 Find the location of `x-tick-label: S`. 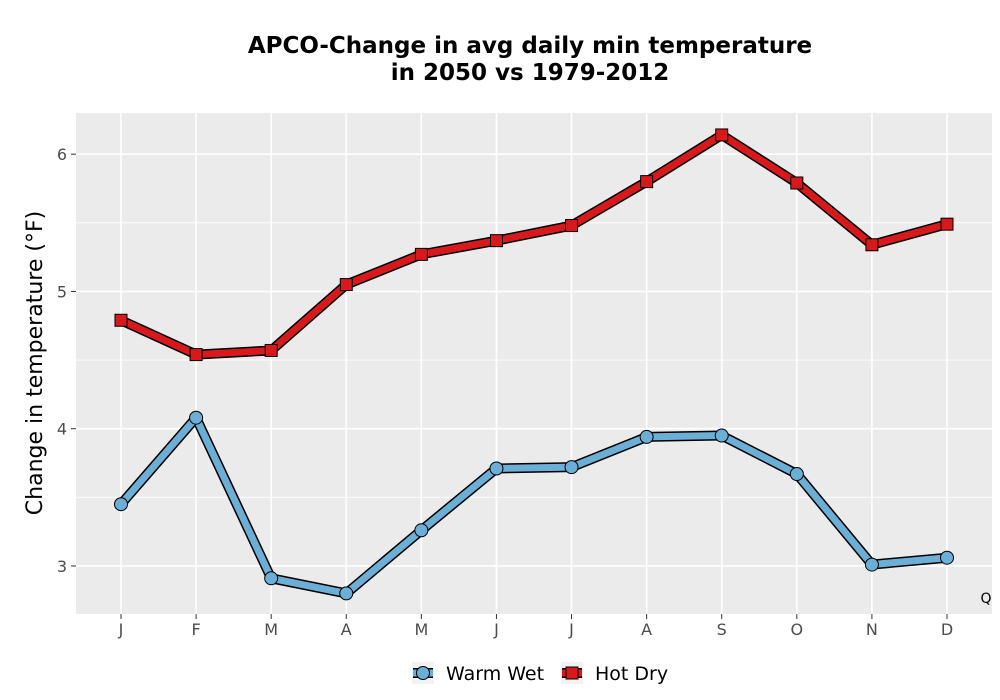

x-tick-label: S is located at coordinates (722, 629).